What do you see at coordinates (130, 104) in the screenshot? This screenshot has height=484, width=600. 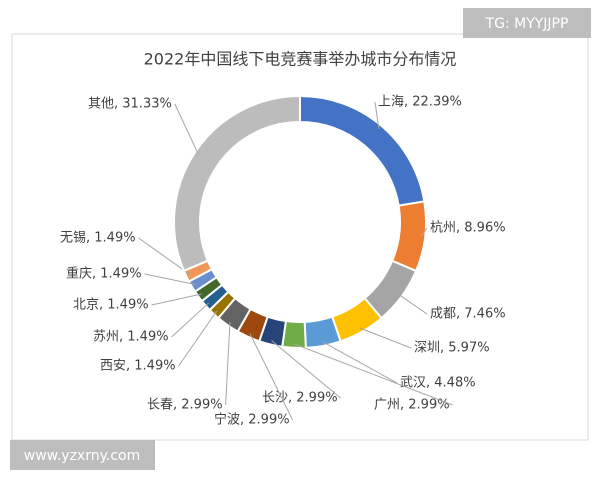 I see `data-label: 其他, 31.33%` at bounding box center [130, 104].